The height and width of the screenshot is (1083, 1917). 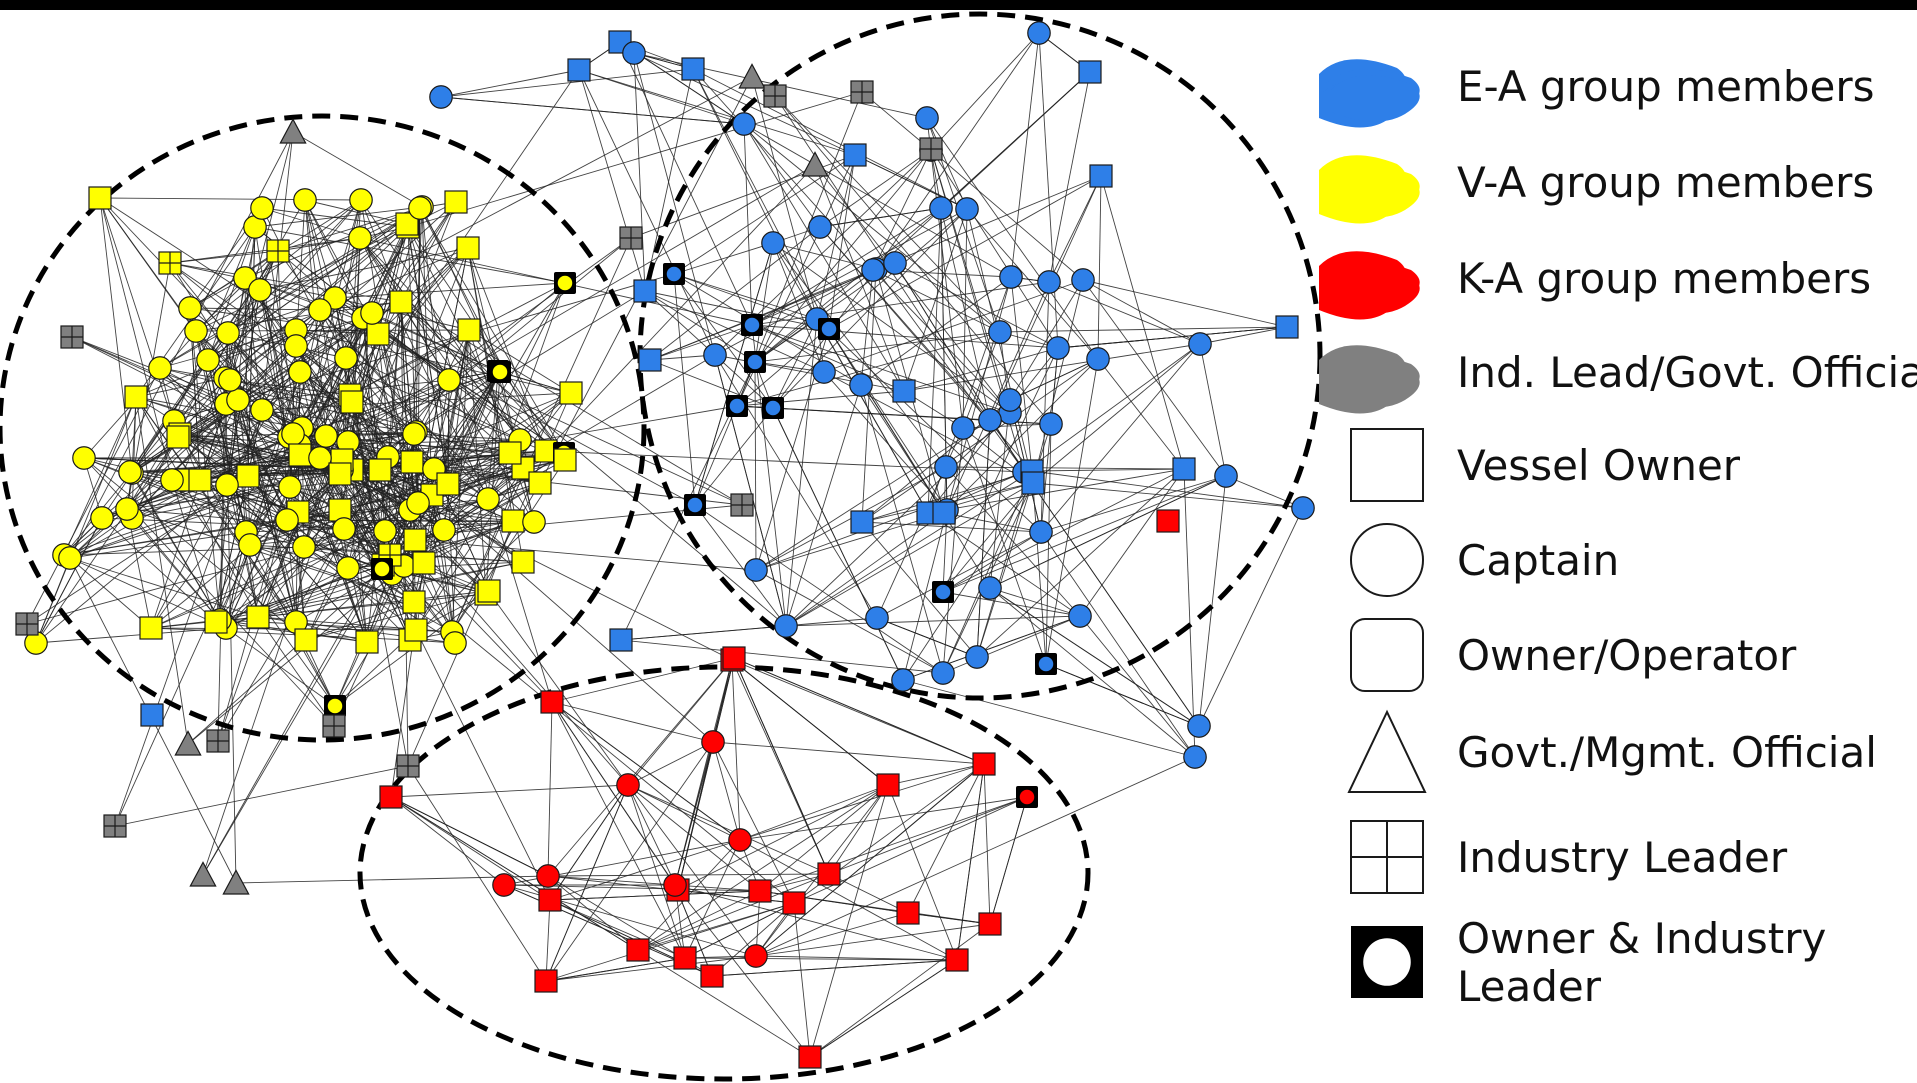 What do you see at coordinates (1387, 751) in the screenshot?
I see `legend-shape-icon` at bounding box center [1387, 751].